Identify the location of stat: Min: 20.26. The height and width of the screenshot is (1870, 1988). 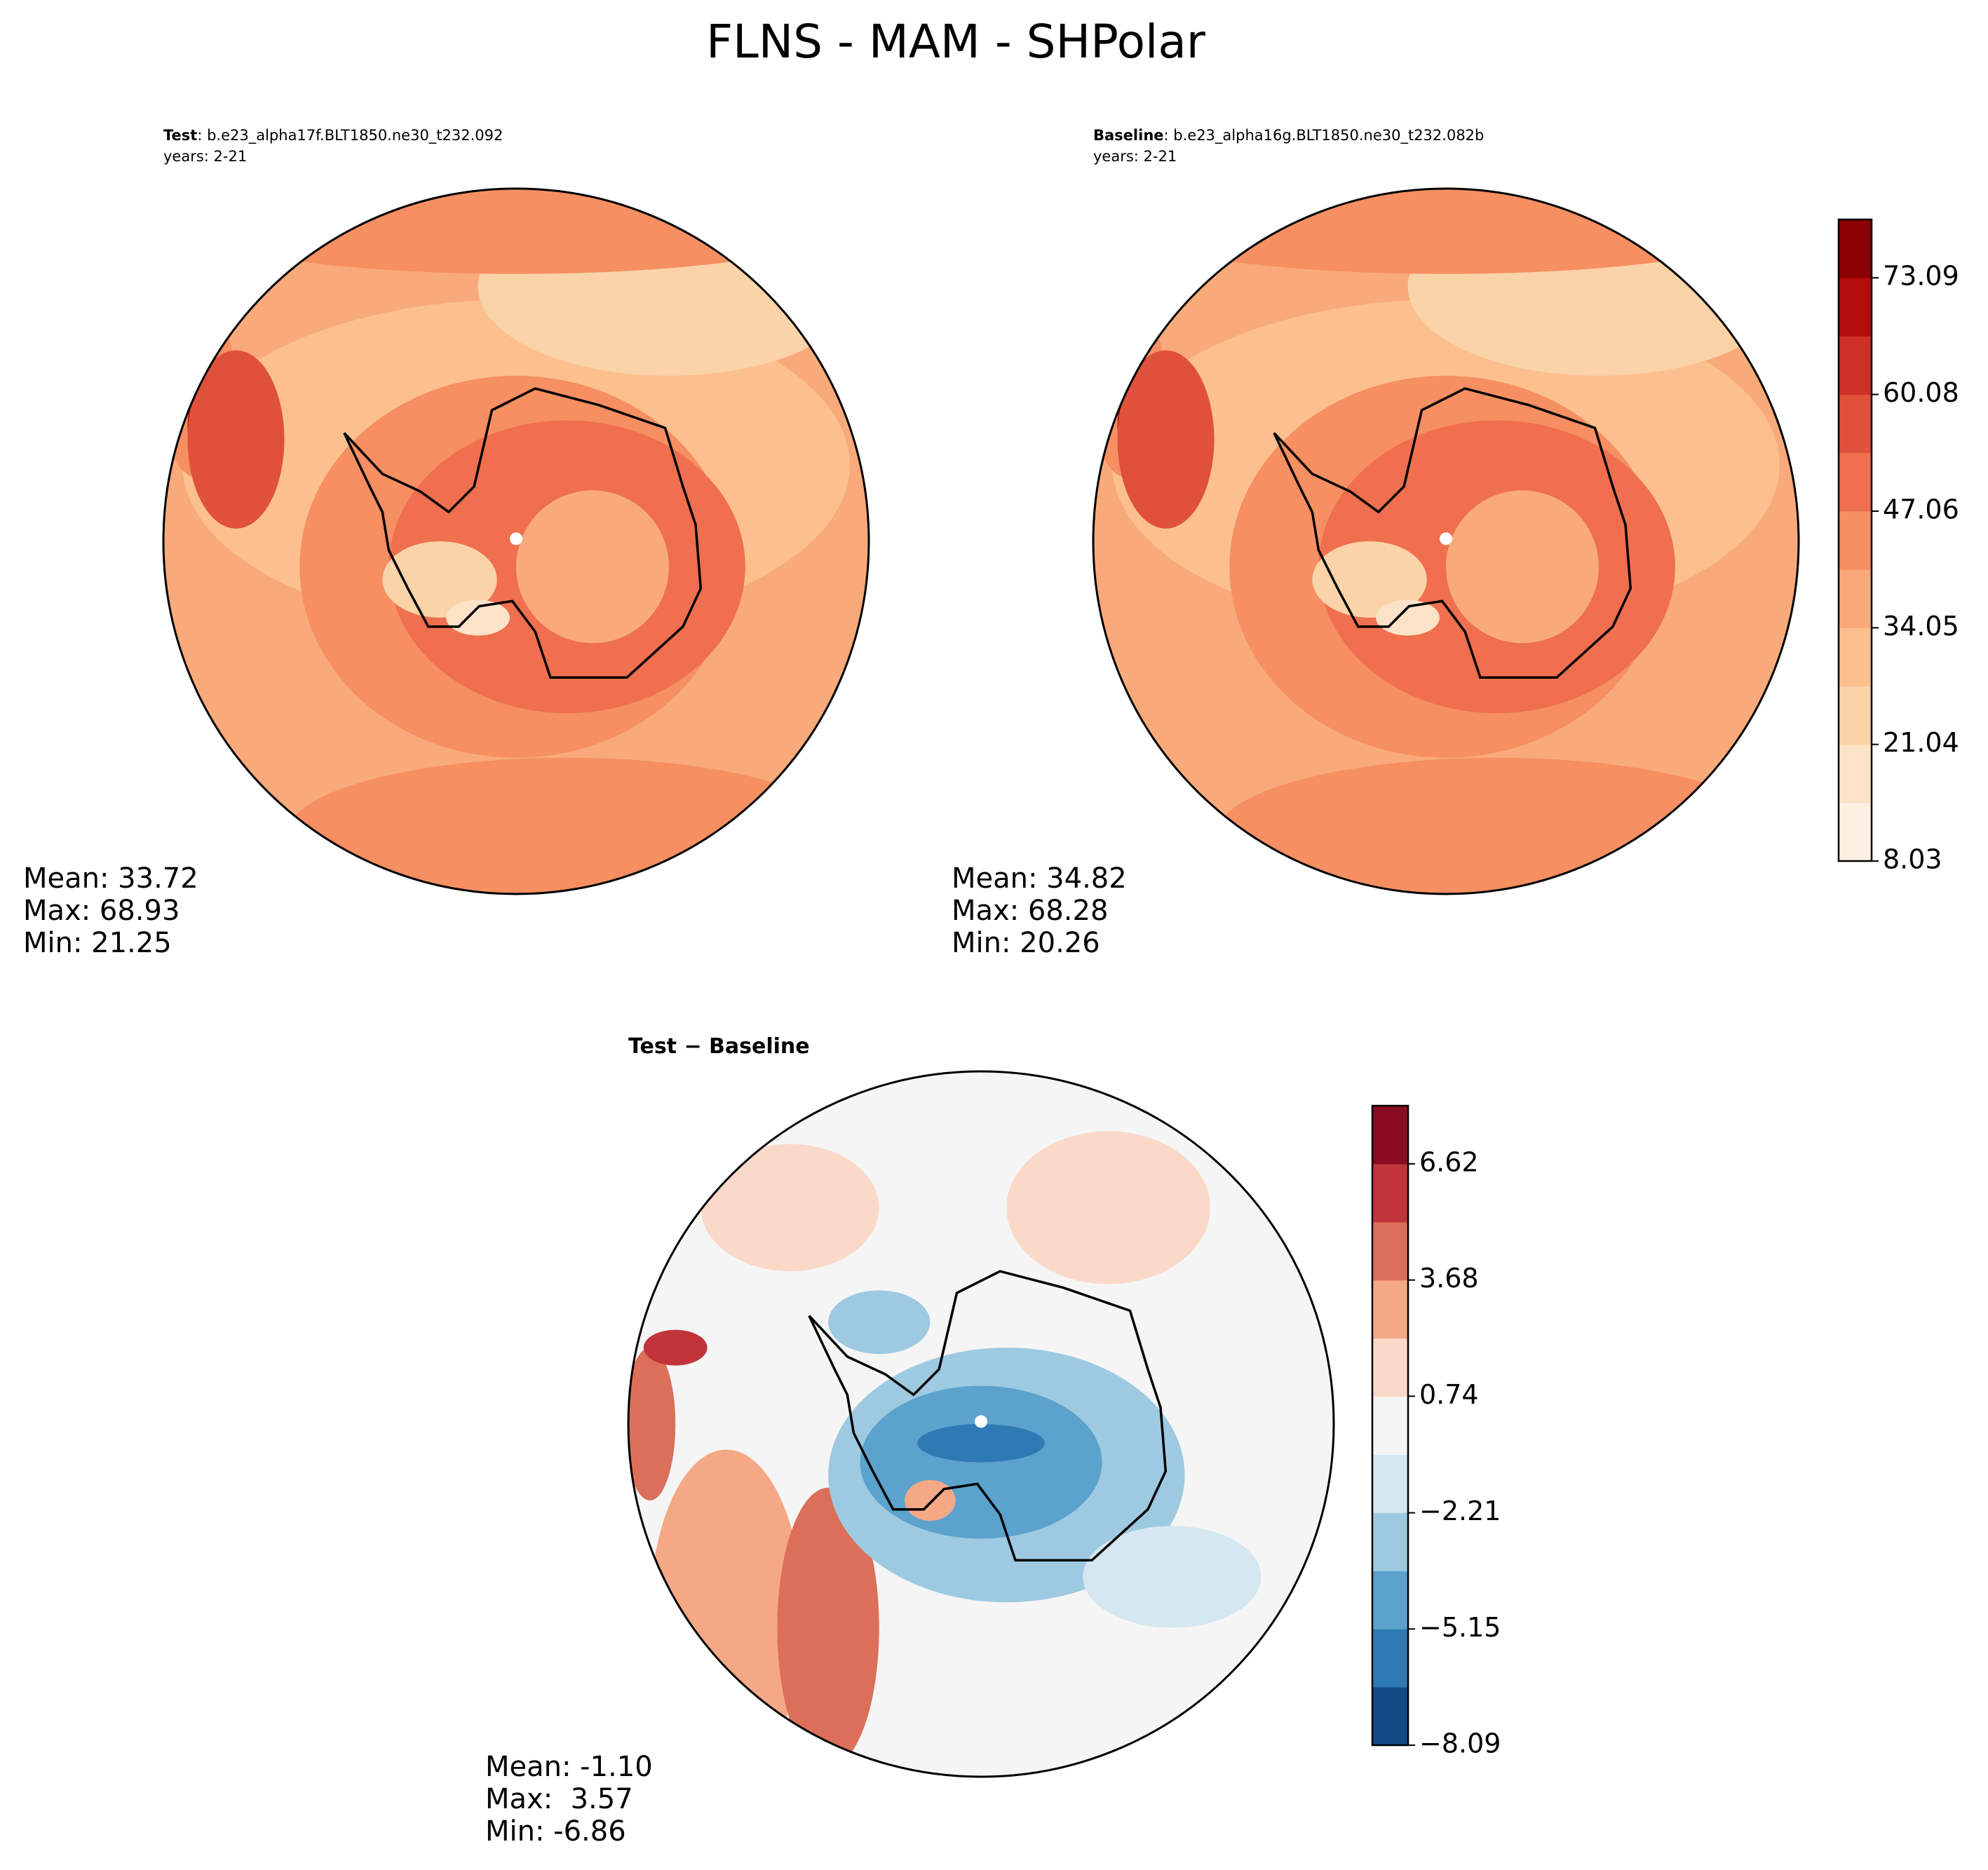
(1026, 943).